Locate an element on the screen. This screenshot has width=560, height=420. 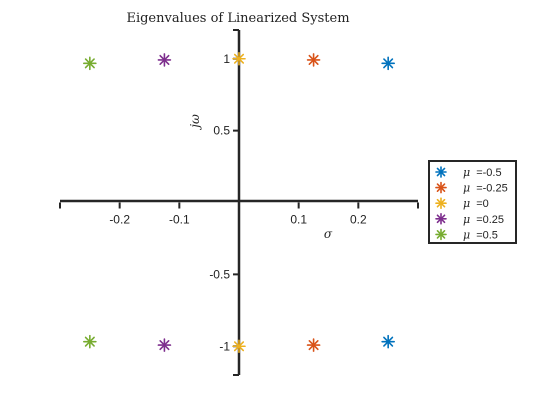
y-tick-label: -1 is located at coordinates (224, 346).